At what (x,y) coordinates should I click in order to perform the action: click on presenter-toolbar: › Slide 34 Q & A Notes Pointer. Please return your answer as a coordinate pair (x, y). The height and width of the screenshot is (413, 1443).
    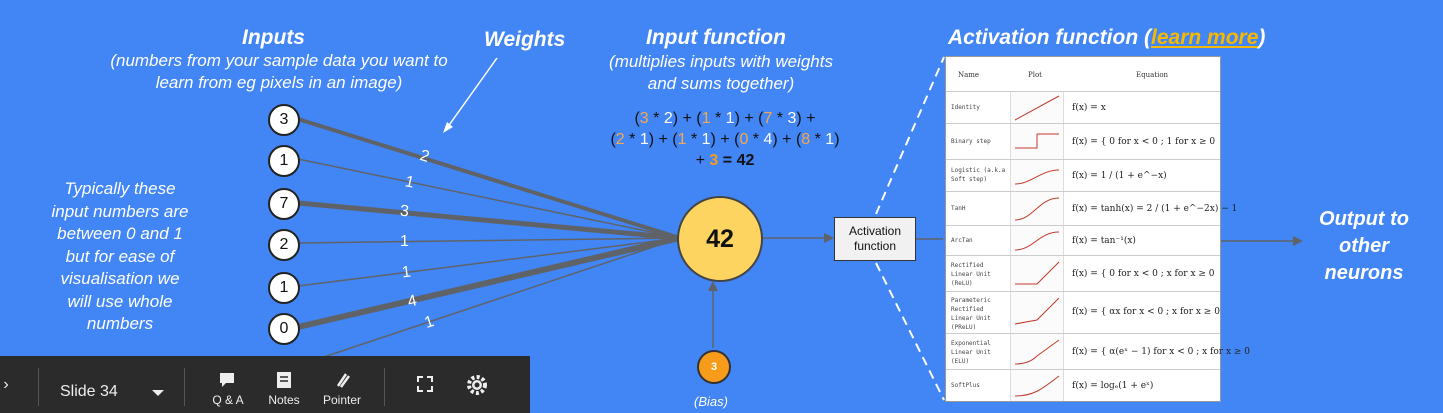
    Looking at the image, I should click on (265, 384).